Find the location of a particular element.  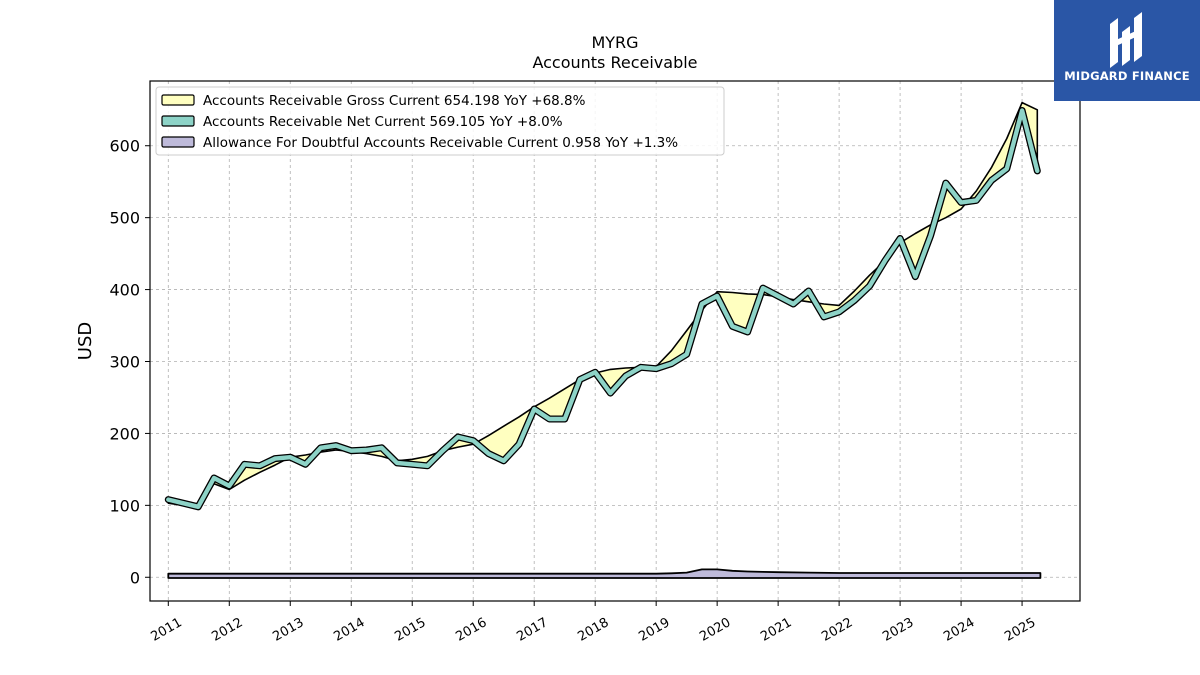

y-tick-label: 400 is located at coordinates (124, 290).